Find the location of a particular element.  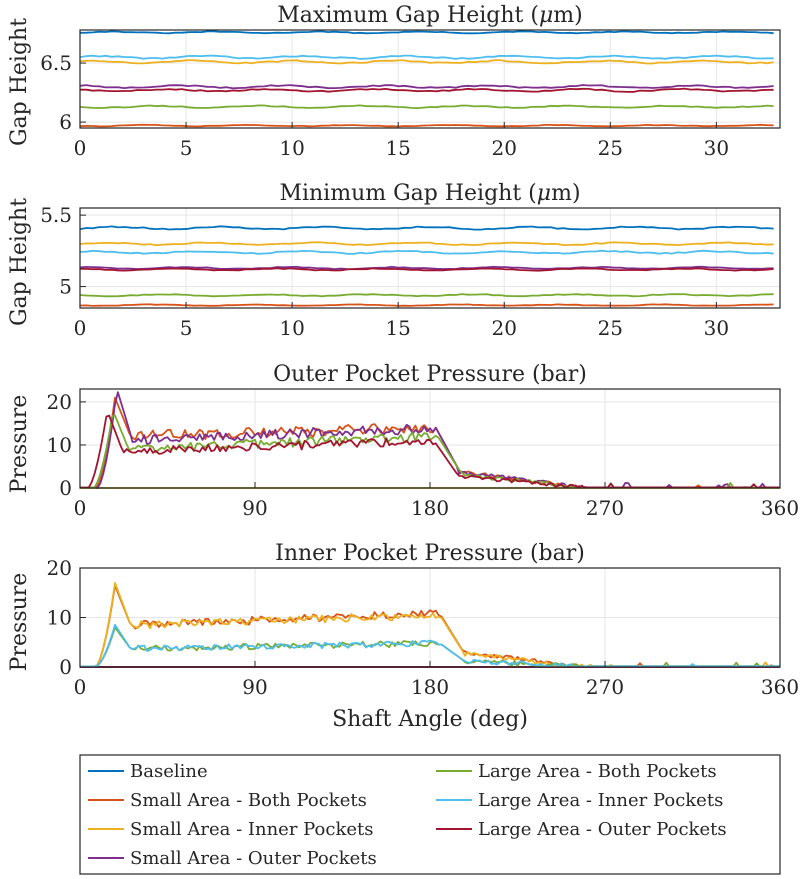

panel-max-gap-axes-box is located at coordinates (430, 79).